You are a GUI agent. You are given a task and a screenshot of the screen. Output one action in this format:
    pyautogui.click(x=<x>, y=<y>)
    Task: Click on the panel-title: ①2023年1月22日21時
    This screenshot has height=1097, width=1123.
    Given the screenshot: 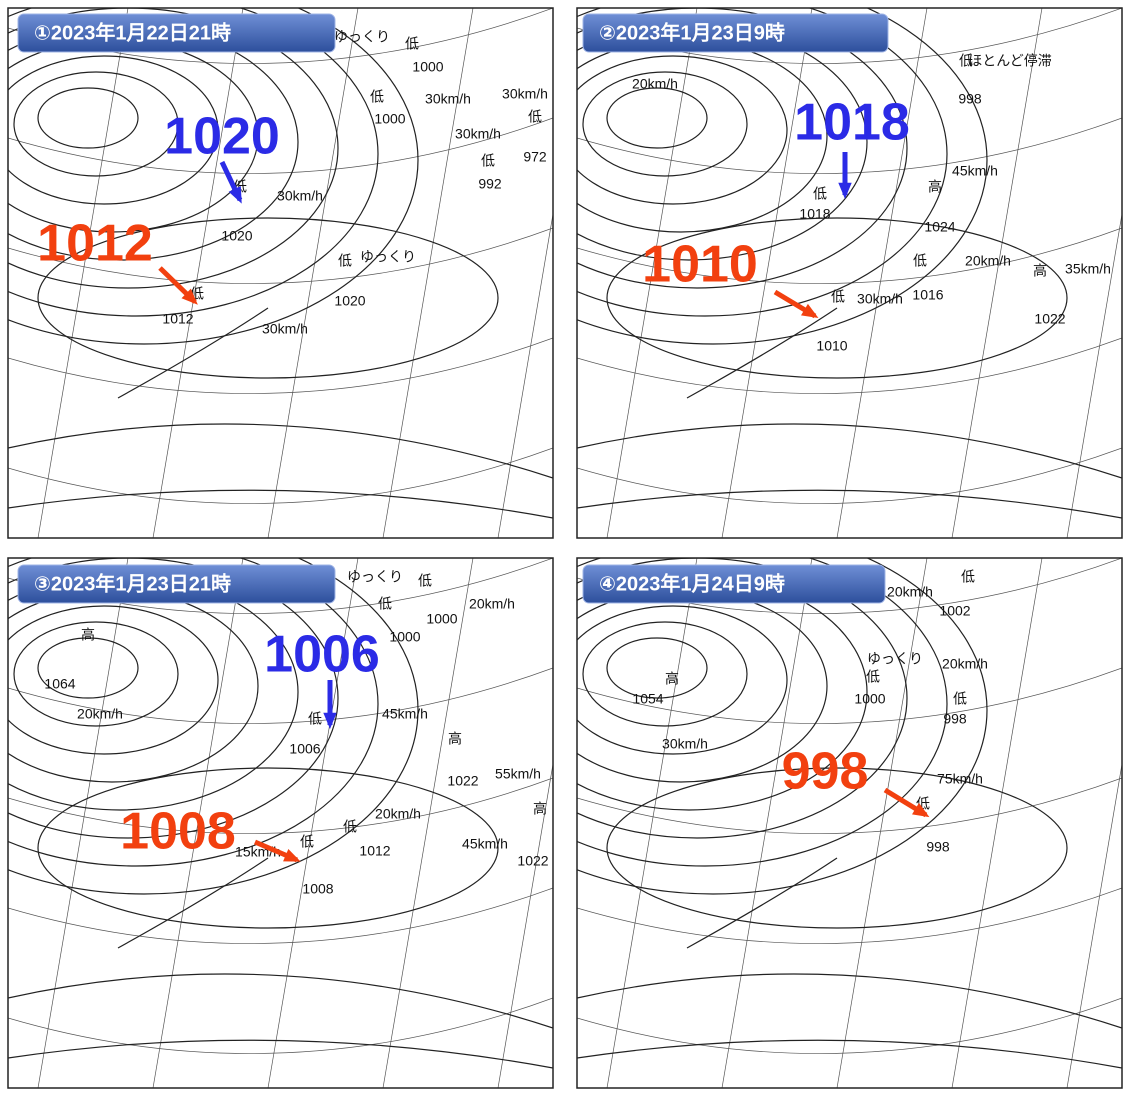 What is the action you would take?
    pyautogui.click(x=132, y=32)
    